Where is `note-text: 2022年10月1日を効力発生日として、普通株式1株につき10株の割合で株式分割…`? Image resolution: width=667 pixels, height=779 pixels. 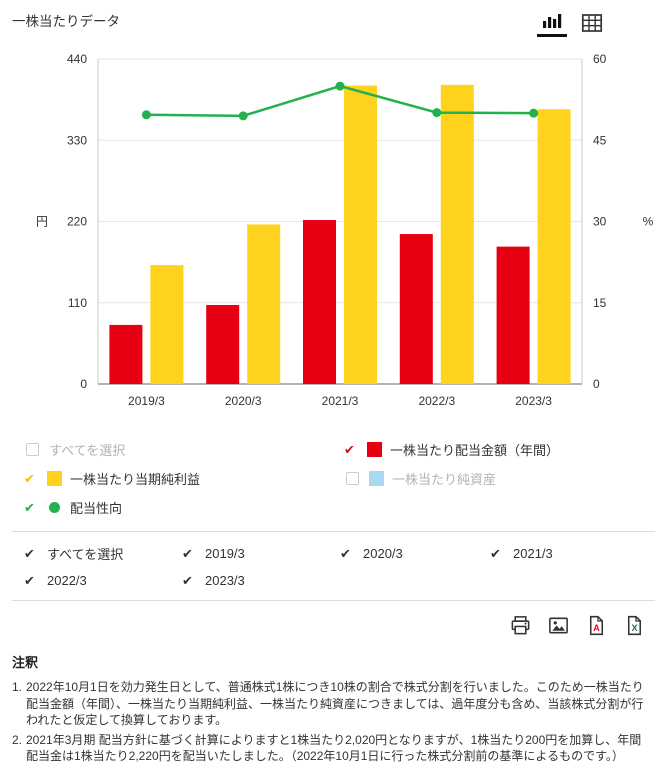 note-text: 2022年10月1日を効力発生日として、普通株式1株につき10株の割合で株式分割… is located at coordinates (335, 704).